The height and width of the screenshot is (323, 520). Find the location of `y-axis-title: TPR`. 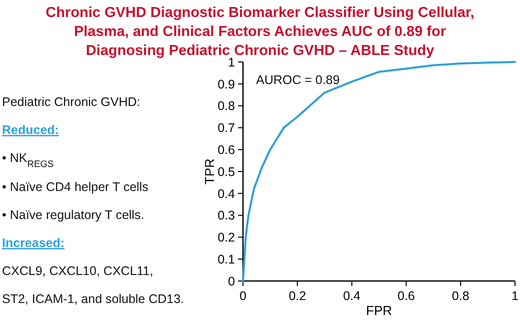

y-axis-title: TPR is located at coordinates (209, 171).